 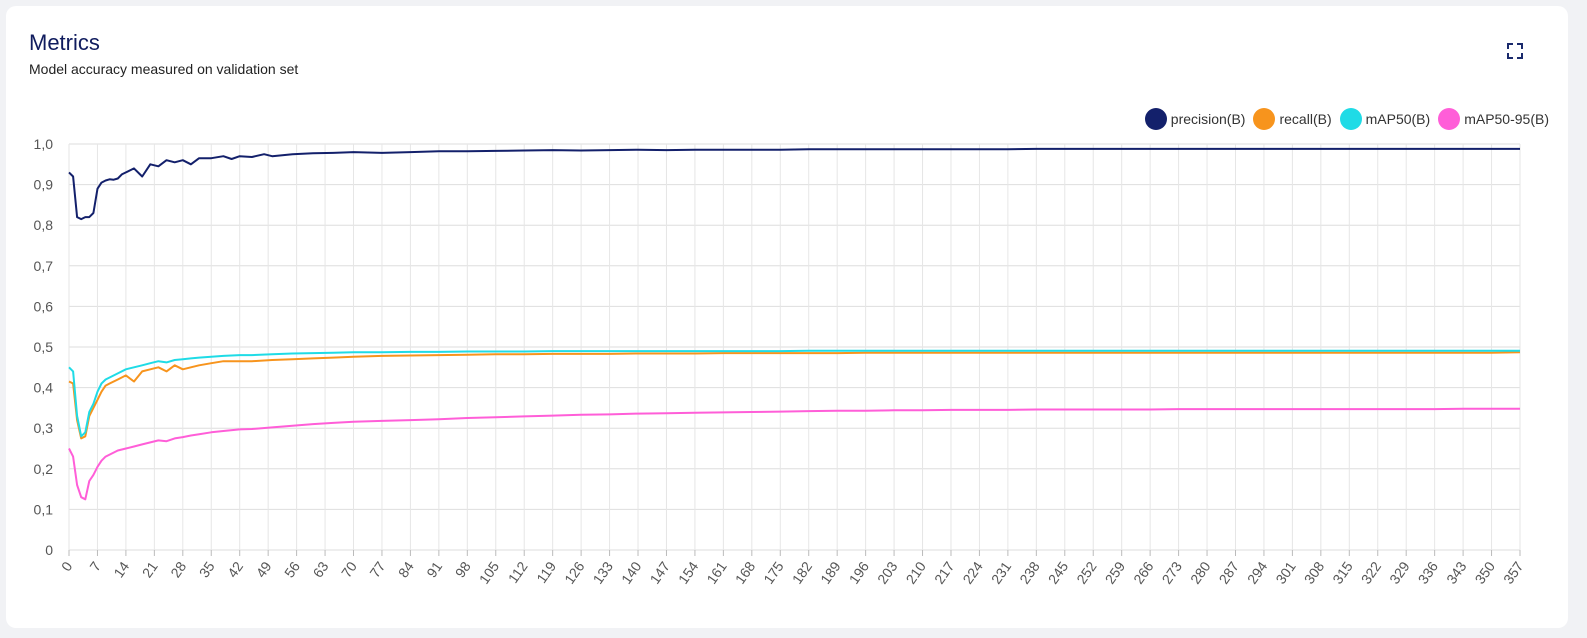 I want to click on legend-item-map50-b-: mAP50(B), so click(x=1385, y=119).